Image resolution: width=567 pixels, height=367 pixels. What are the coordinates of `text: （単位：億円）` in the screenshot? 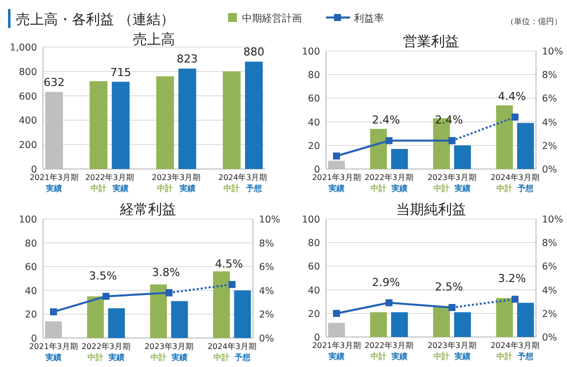 It's located at (534, 21).